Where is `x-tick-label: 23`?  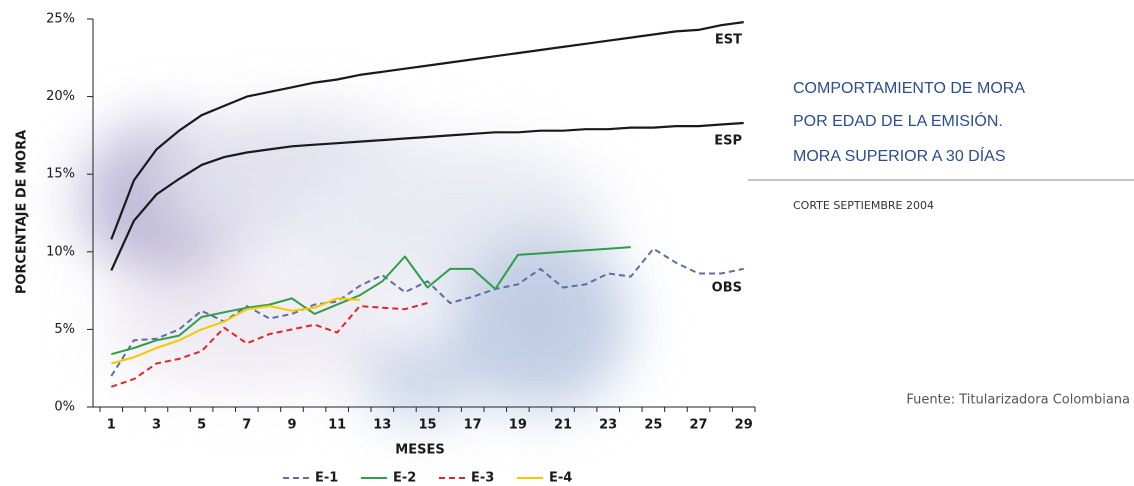
x-tick-label: 23 is located at coordinates (608, 425).